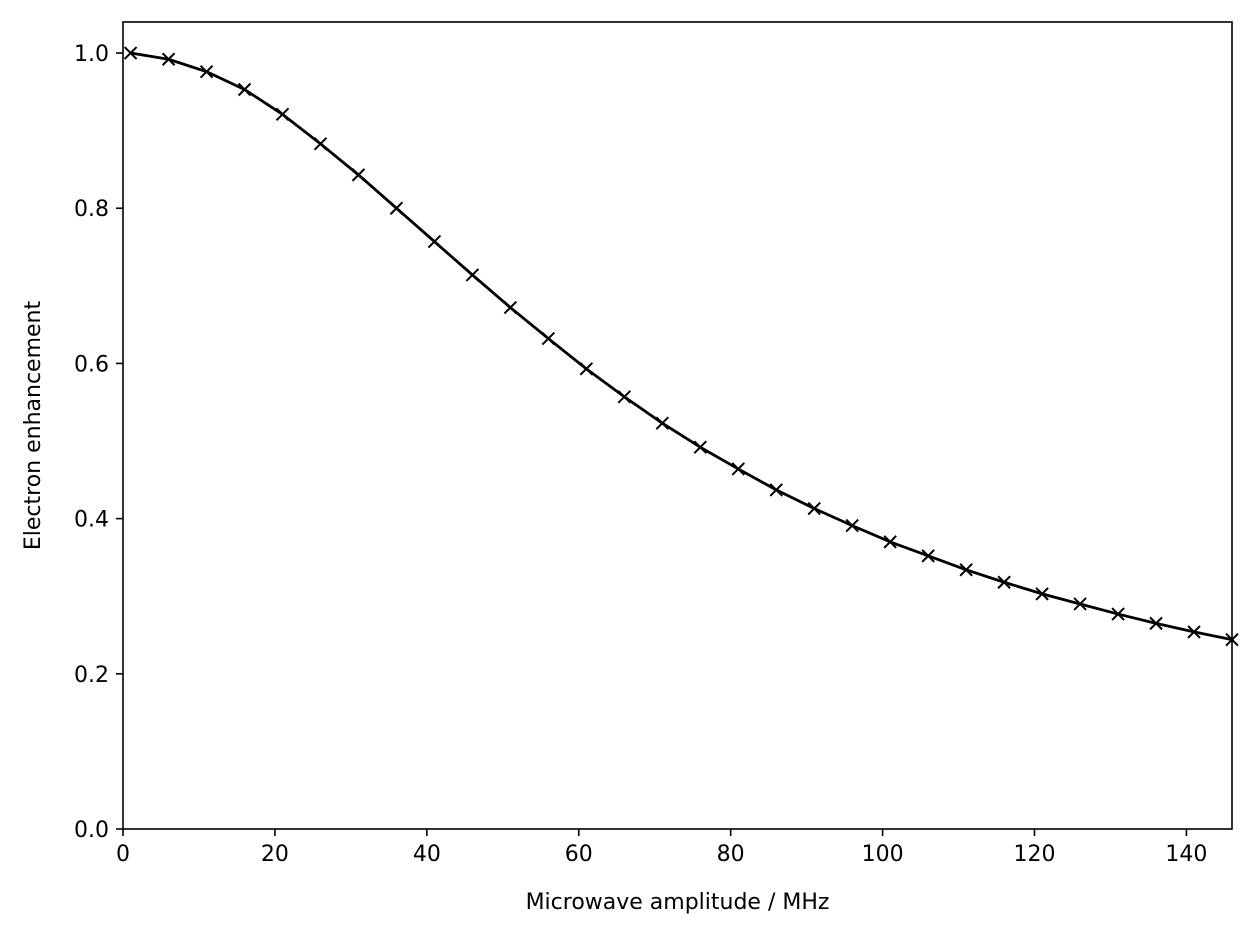 The width and height of the screenshot is (1256, 936). I want to click on x-tick-label: 80, so click(731, 854).